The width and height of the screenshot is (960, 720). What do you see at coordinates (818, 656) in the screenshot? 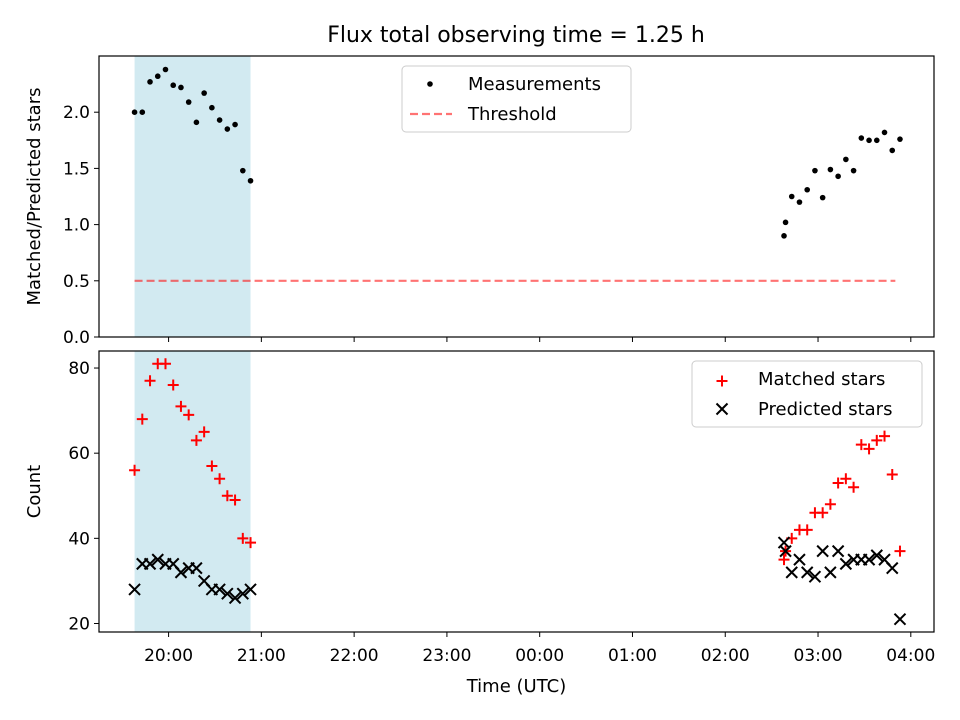
I see `x-tick-label: 03:00` at bounding box center [818, 656].